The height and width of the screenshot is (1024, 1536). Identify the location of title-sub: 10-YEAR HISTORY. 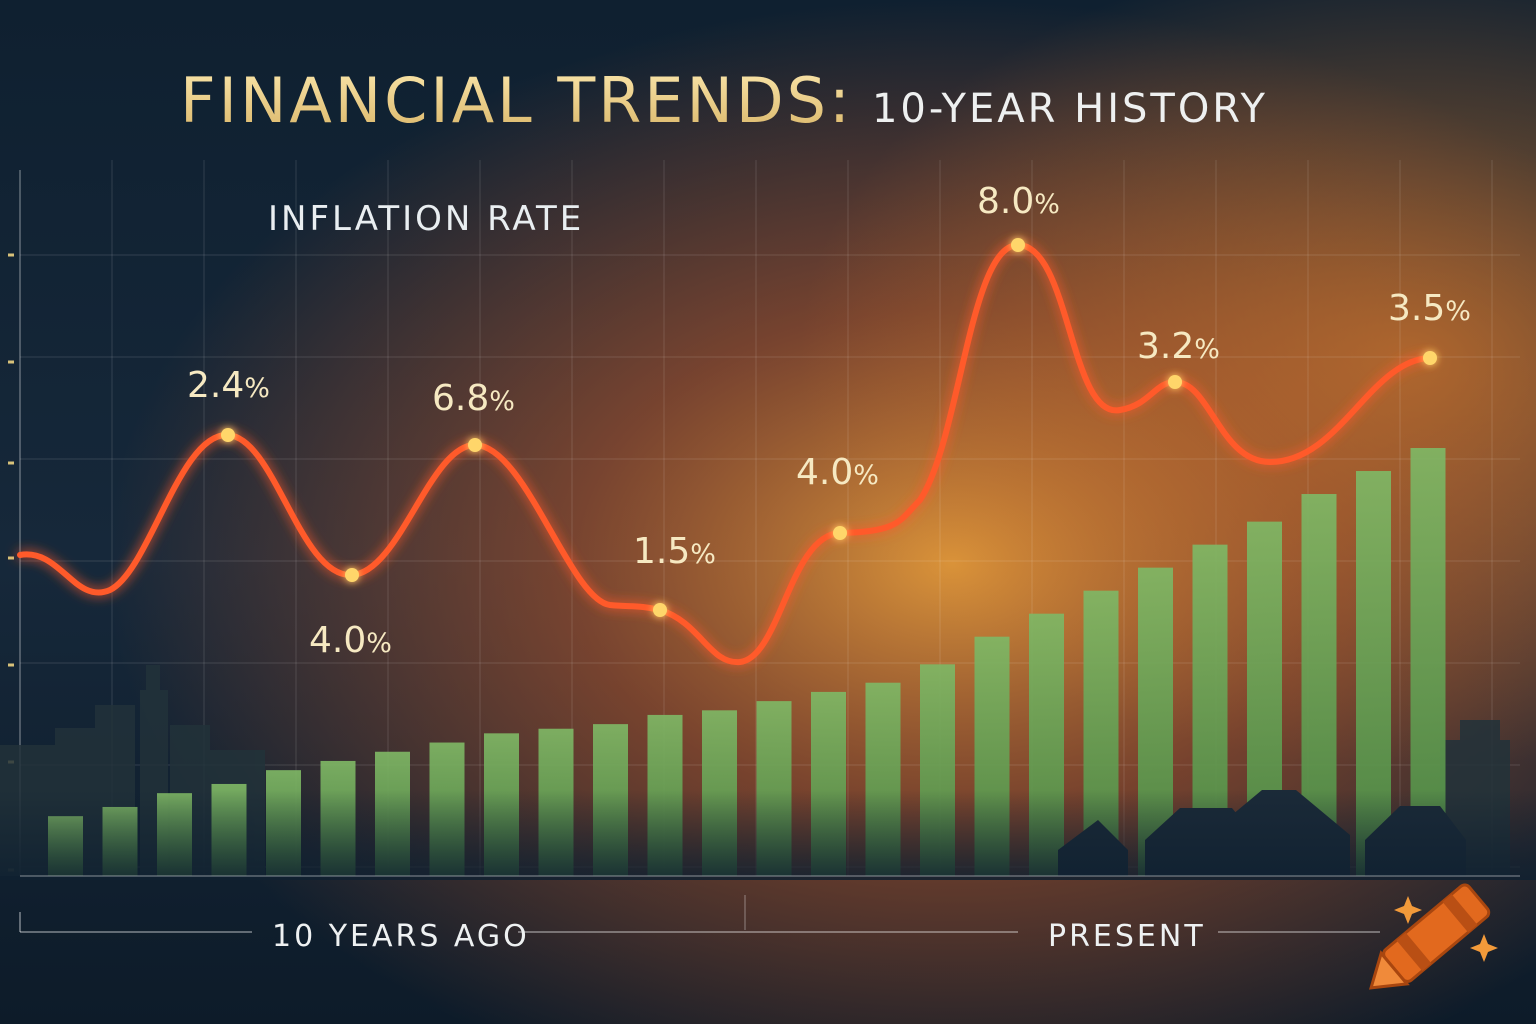
(1070, 109).